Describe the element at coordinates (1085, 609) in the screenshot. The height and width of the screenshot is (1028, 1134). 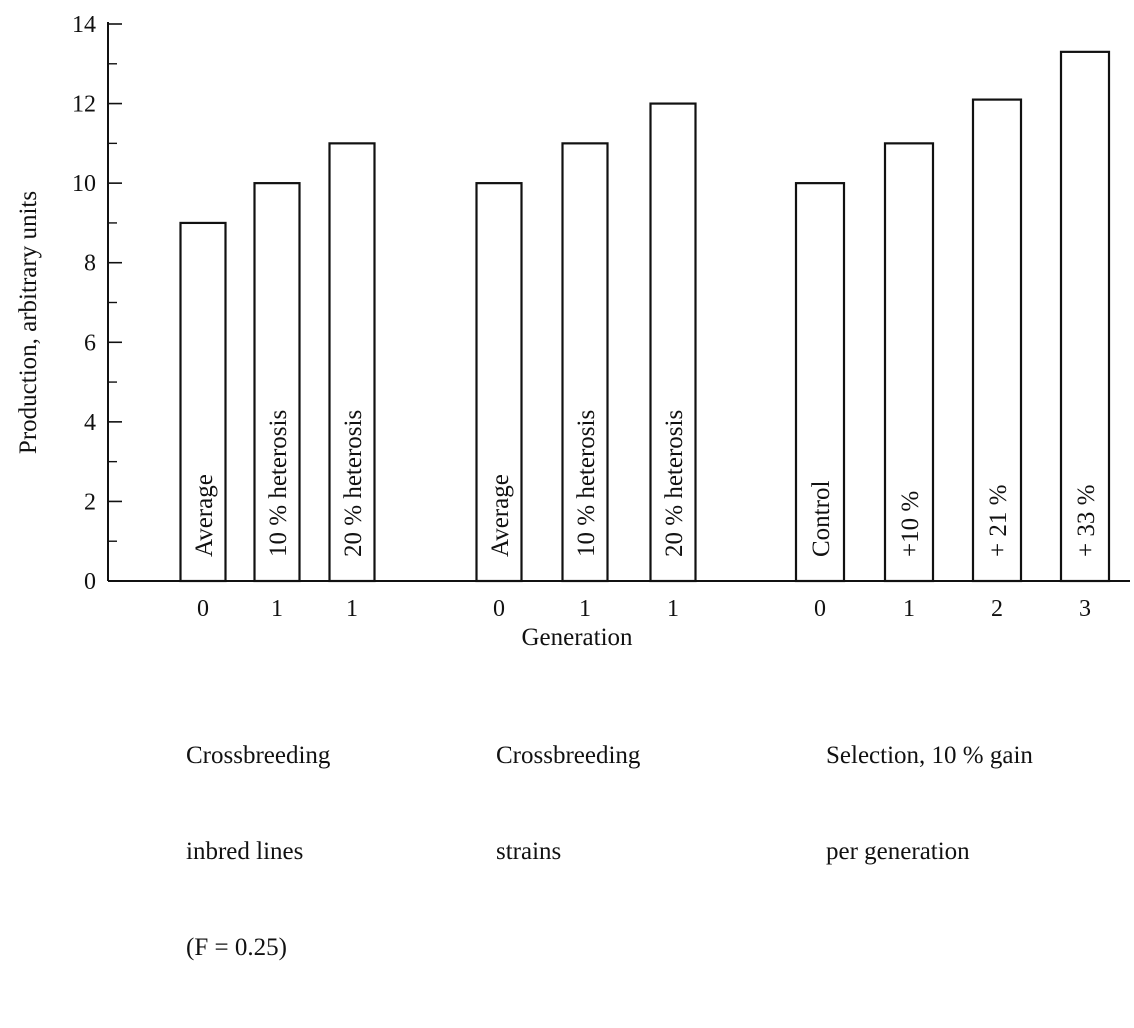
I see `x-tick-label: 3` at that location.